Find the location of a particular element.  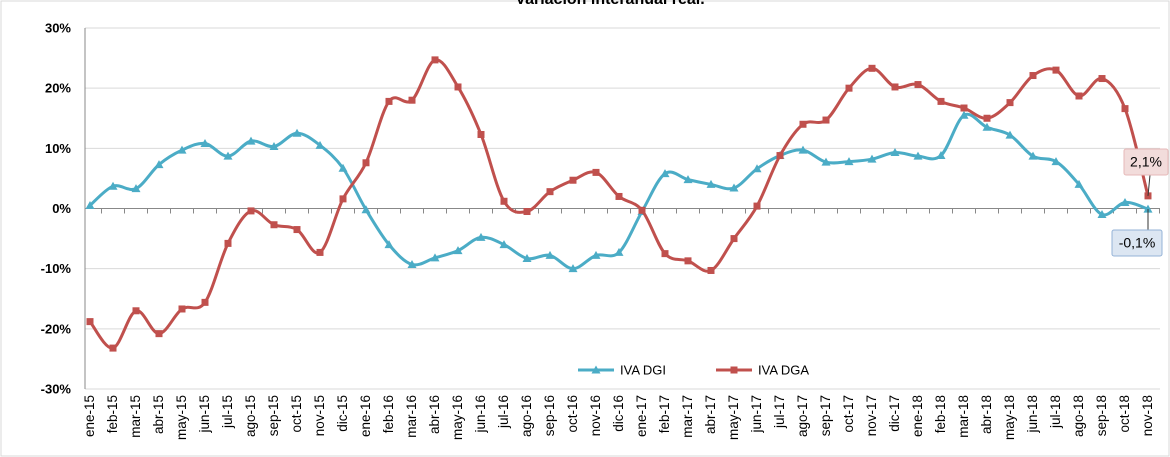

x-tick-label: ene-17 is located at coordinates (641, 416).